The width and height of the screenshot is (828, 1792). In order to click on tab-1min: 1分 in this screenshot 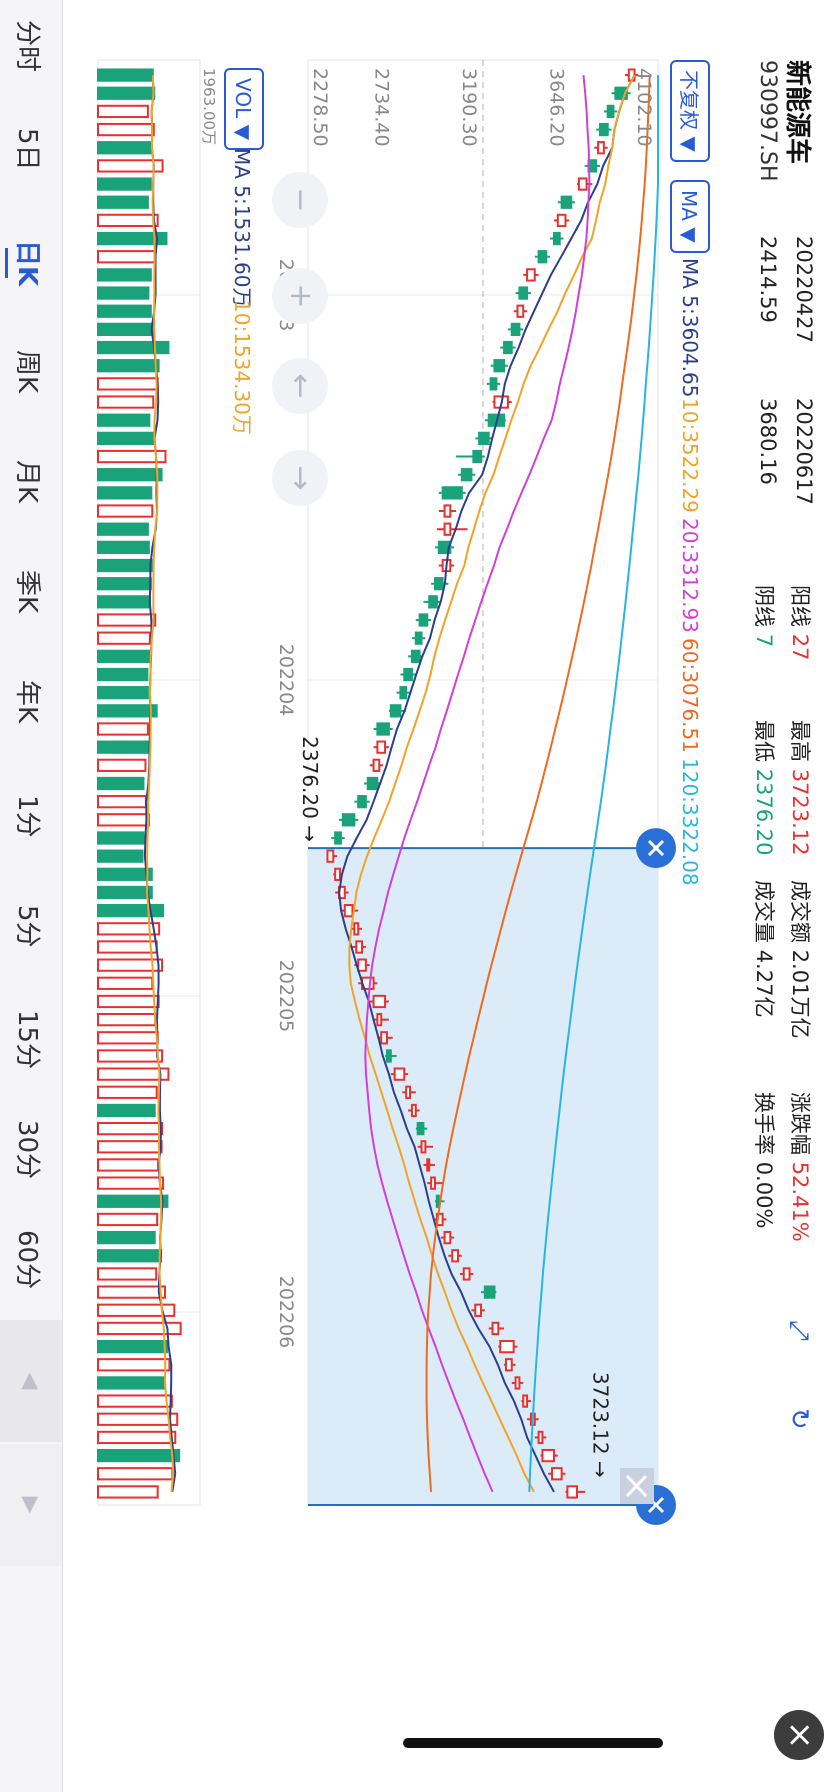, I will do `click(27, 816)`.